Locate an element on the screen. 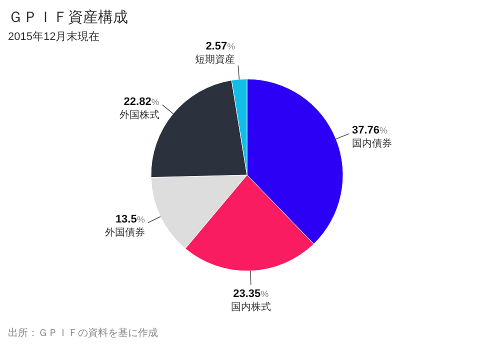 This screenshot has height=345, width=488. data-label: 22.82% is located at coordinates (142, 102).